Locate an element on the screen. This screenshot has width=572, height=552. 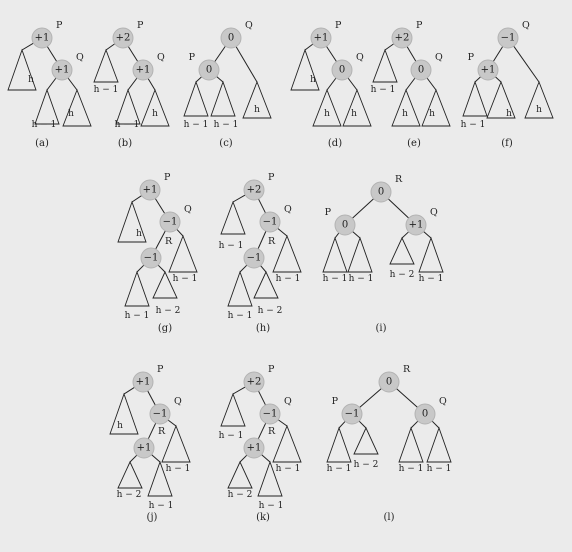
diagram-caption: (f) is located at coordinates (507, 143).